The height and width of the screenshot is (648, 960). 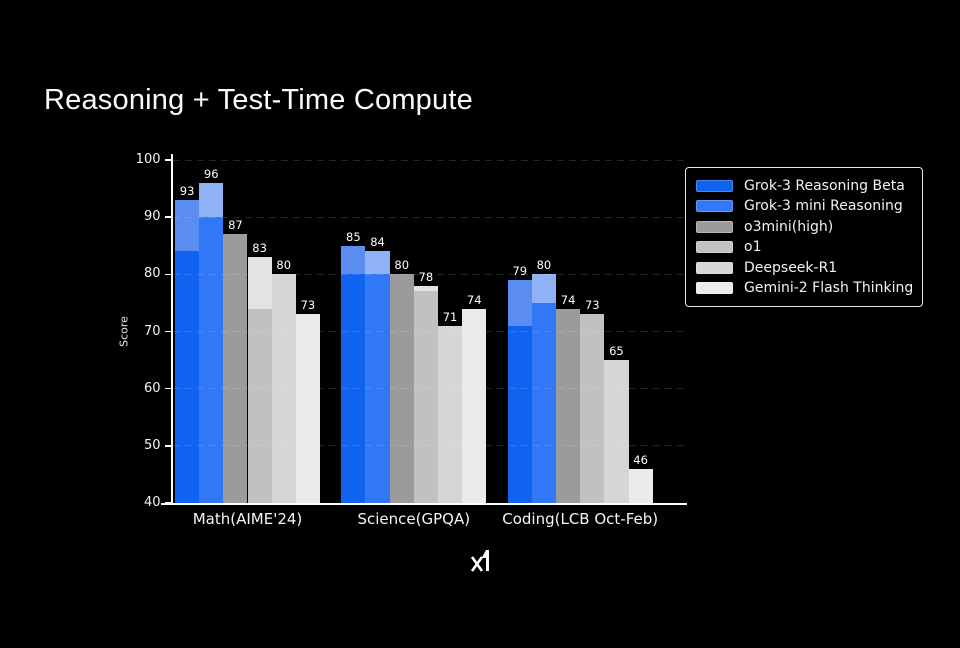 I want to click on bar-o1-Math(AIME'24), so click(x=259, y=405).